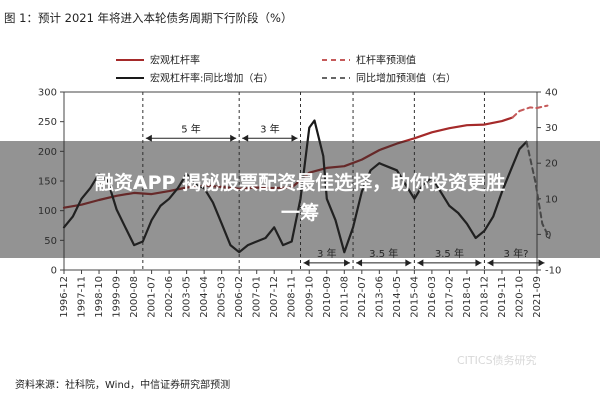  I want to click on x-tick-label: 2004-04, so click(204, 297).